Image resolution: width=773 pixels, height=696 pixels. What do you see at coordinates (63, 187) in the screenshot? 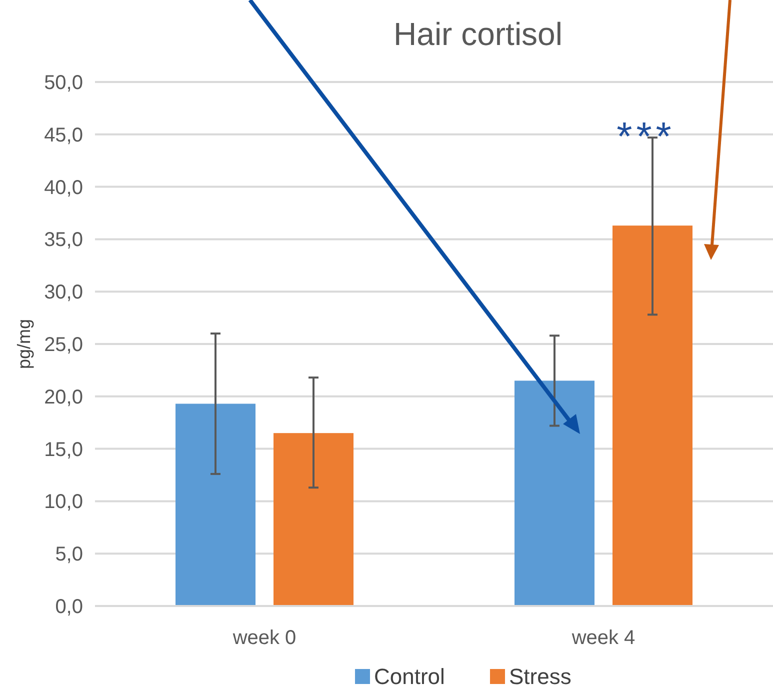
I see `y-tick-label: 40,0` at bounding box center [63, 187].